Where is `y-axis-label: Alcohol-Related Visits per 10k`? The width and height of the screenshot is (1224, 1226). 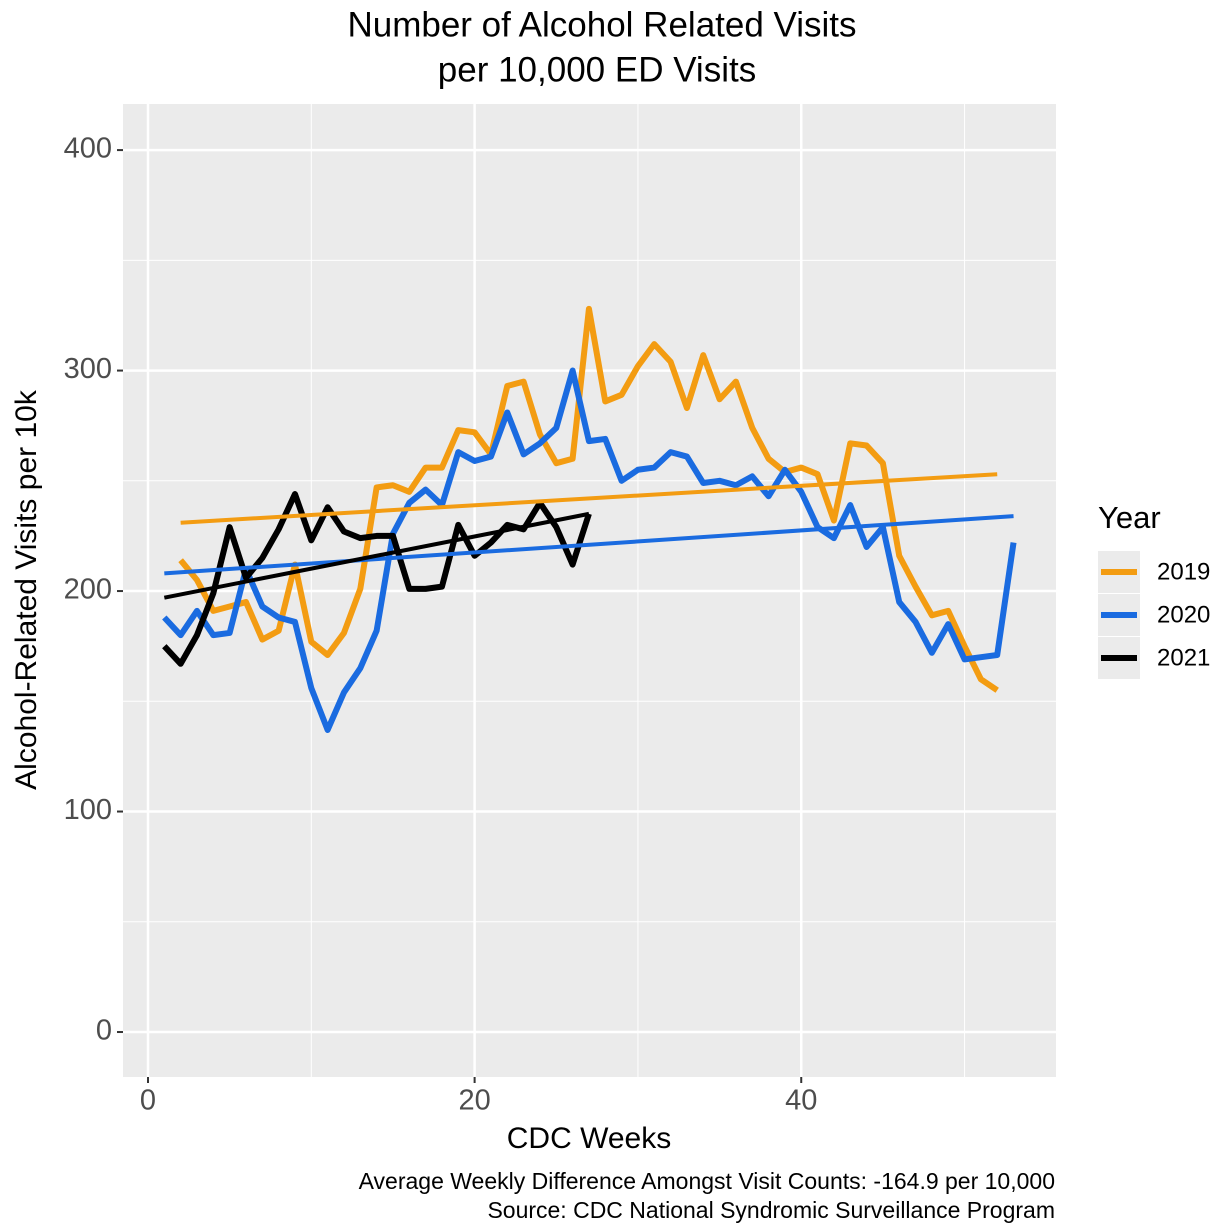
y-axis-label: Alcohol-Related Visits per 10k is located at coordinates (26, 589).